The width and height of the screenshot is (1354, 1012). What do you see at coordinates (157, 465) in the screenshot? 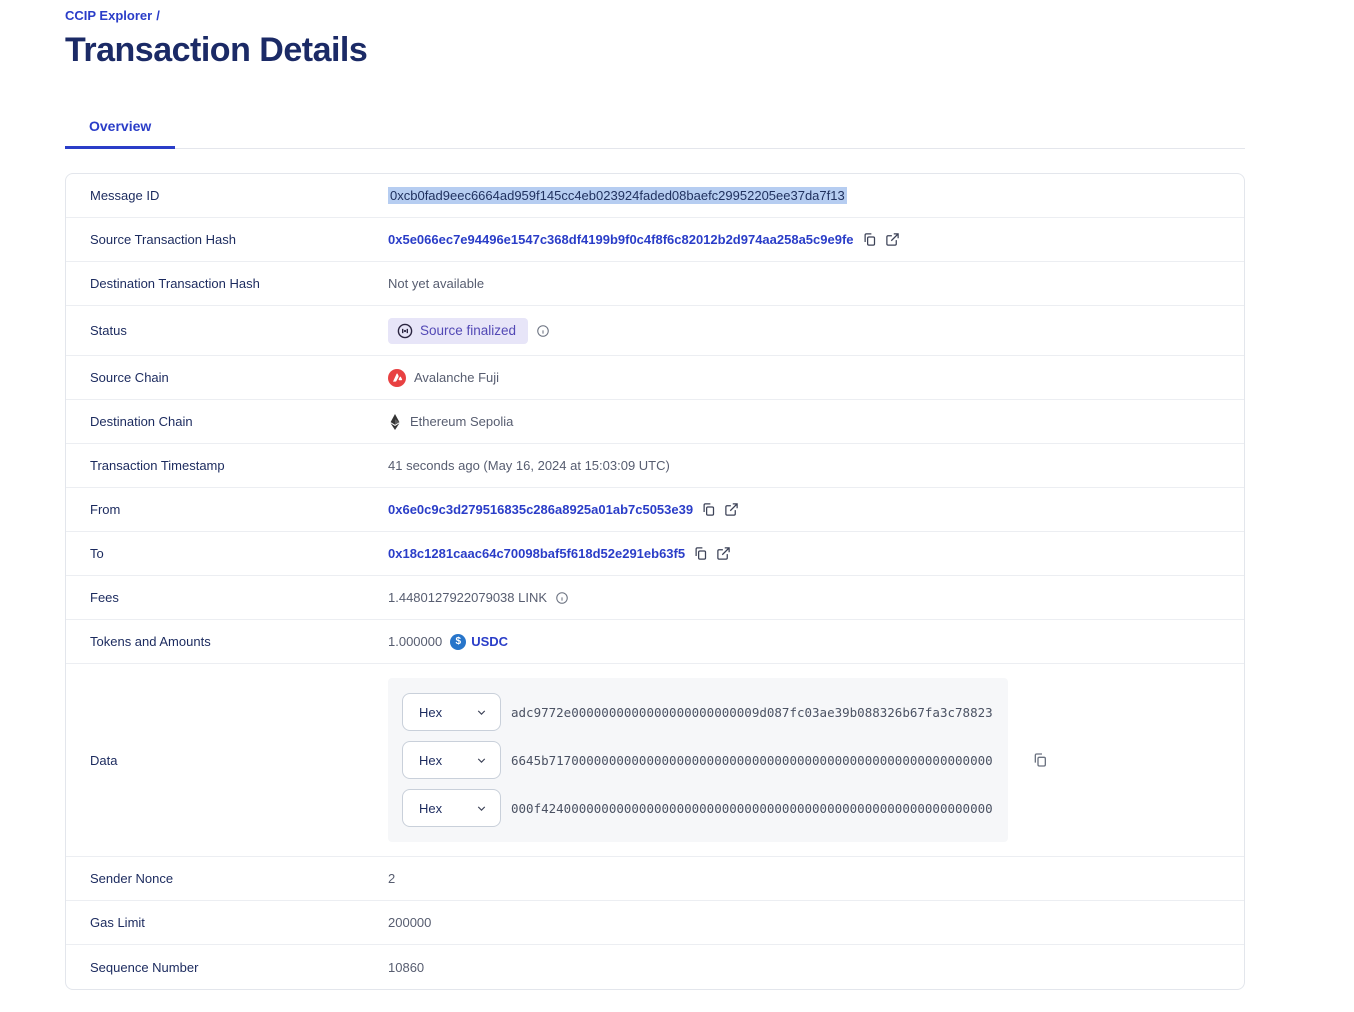
I see `row-label: Transaction Timestamp` at bounding box center [157, 465].